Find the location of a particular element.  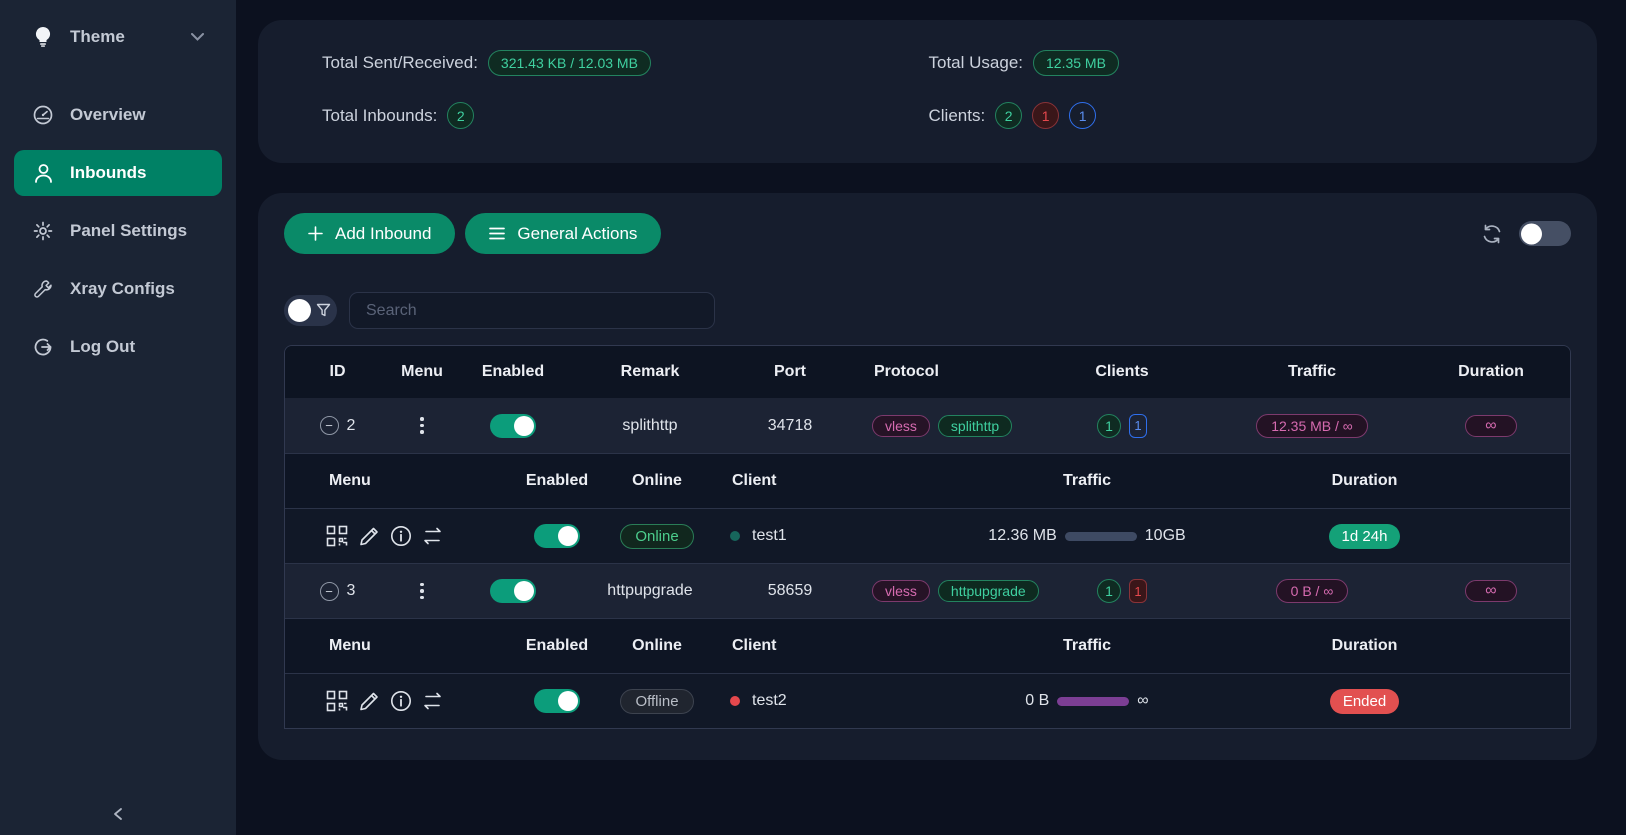

stat-label: Total Sent/Received: is located at coordinates (400, 63).